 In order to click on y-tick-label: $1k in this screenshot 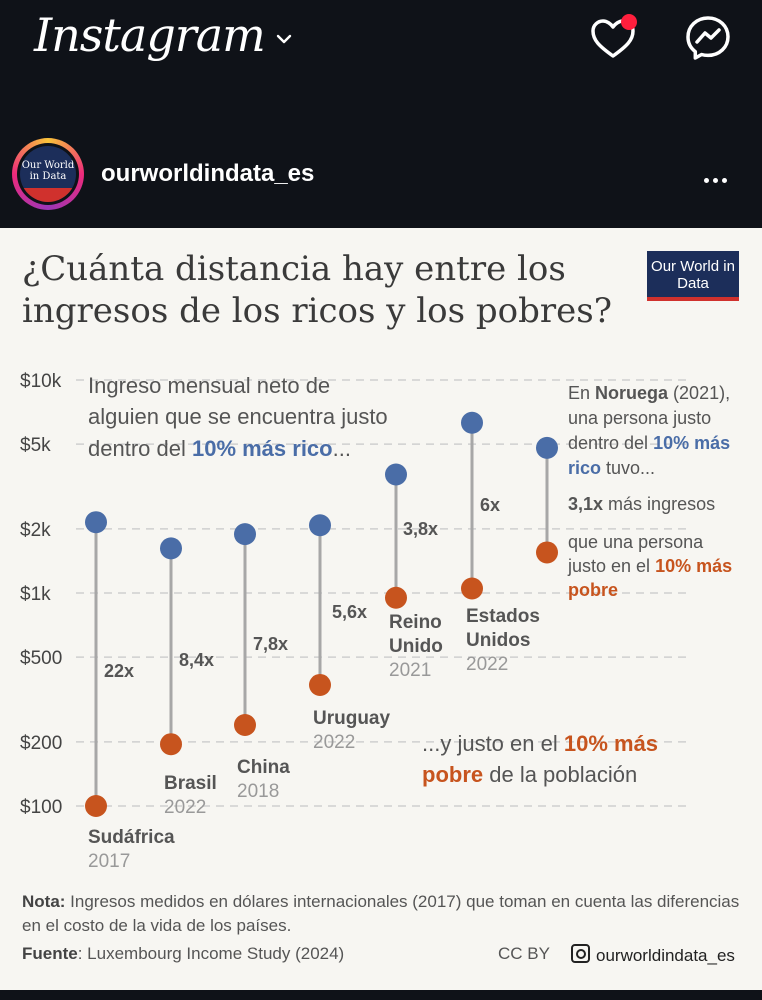, I will do `click(35, 594)`.